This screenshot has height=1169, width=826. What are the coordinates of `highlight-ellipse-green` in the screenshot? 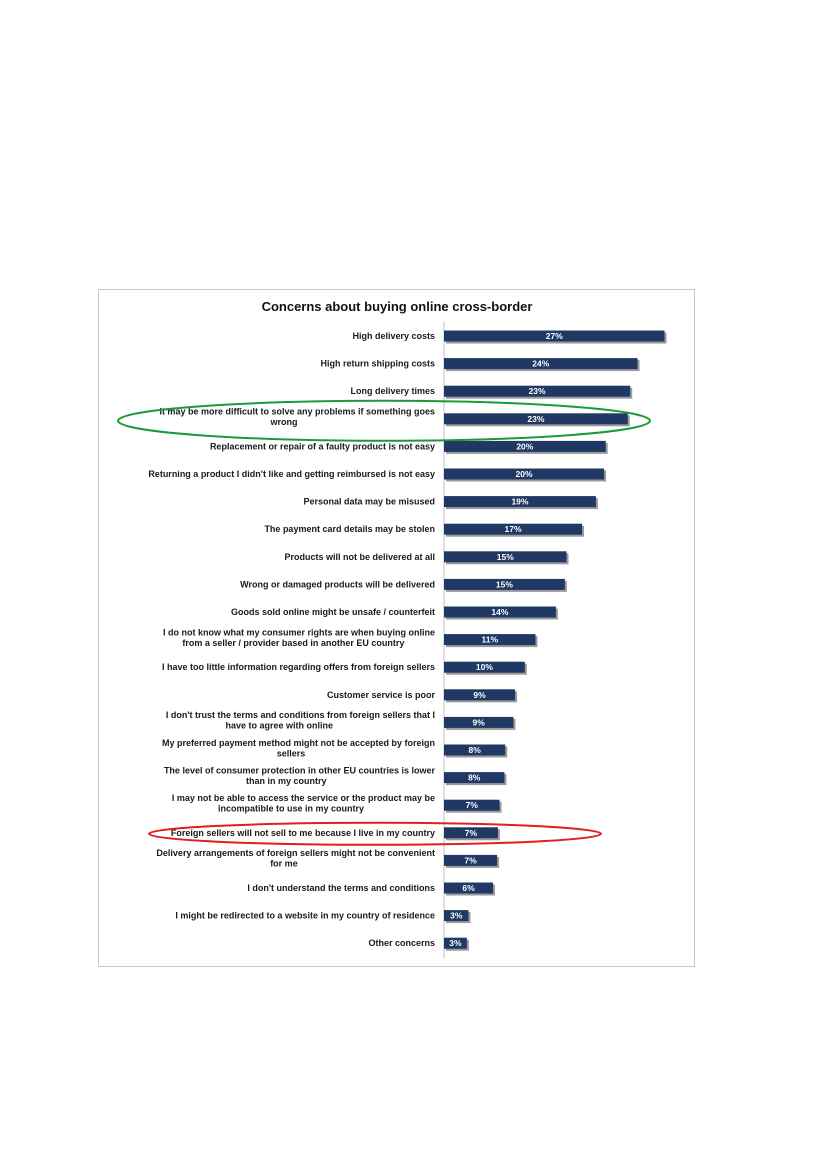 It's located at (384, 420).